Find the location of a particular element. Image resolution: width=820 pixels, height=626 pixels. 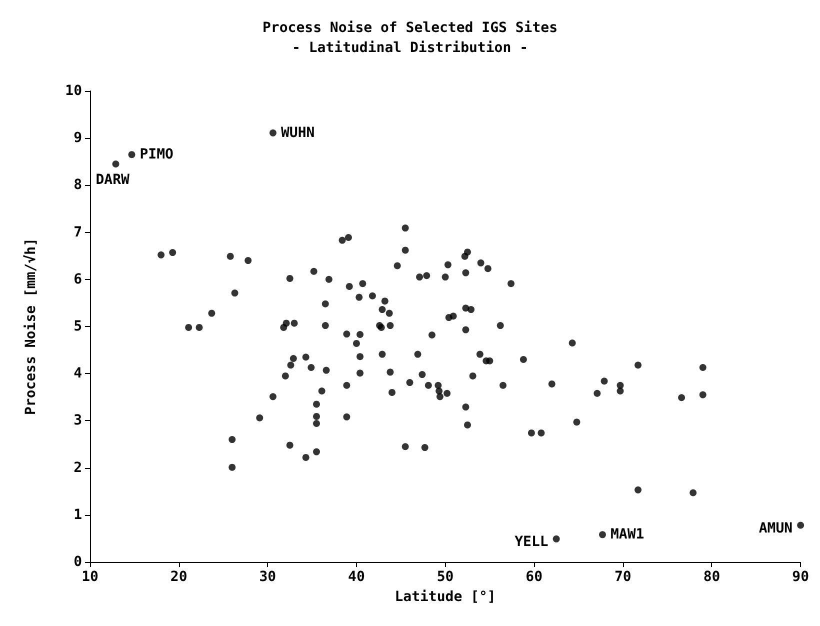

y-tick-label: 6 is located at coordinates (78, 279).